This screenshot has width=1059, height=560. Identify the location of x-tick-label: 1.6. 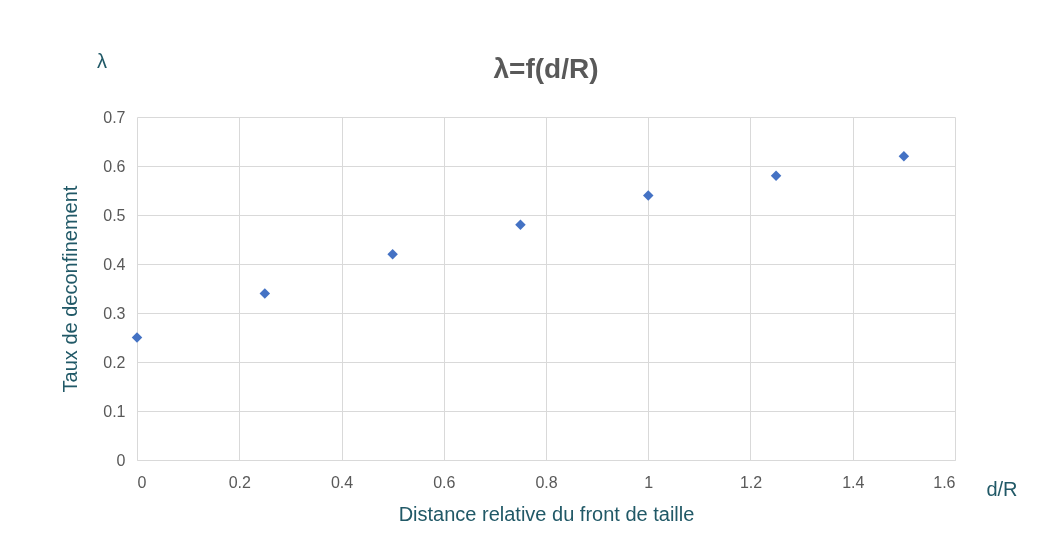
(944, 482).